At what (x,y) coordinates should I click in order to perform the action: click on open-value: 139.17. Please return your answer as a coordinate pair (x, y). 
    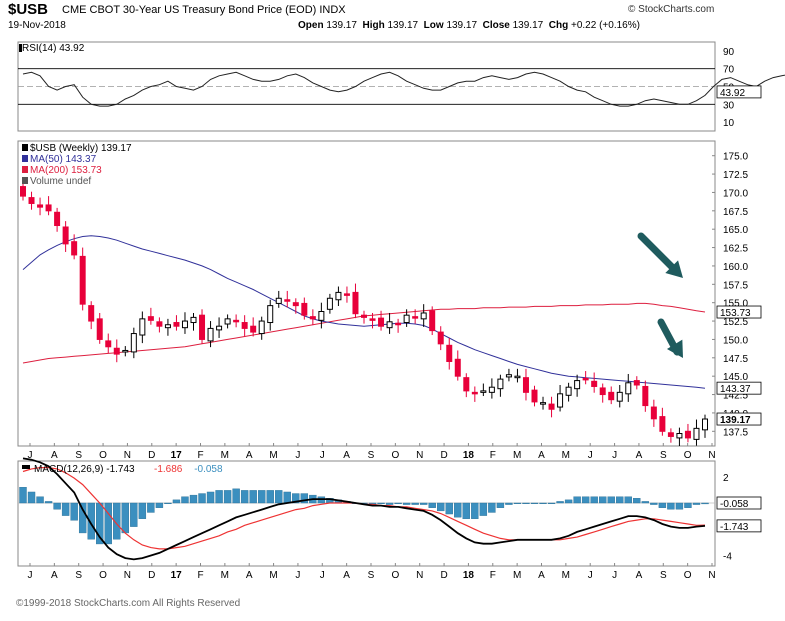
    Looking at the image, I should click on (341, 25).